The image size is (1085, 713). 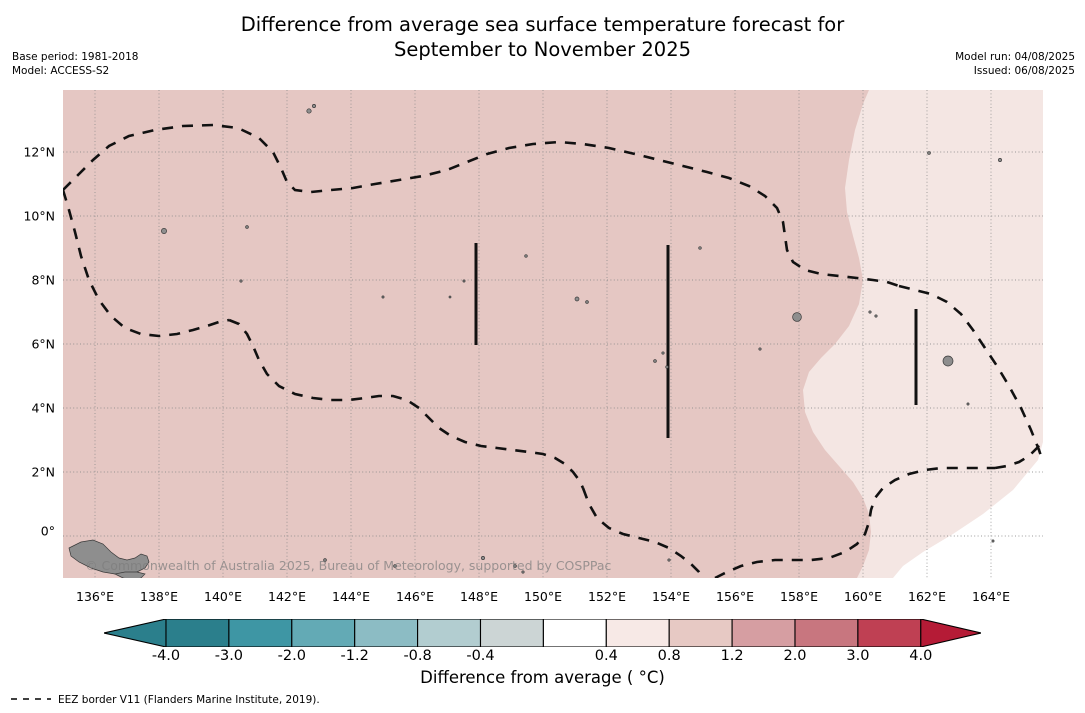 I want to click on xtick-label-144E: 144°E, so click(x=351, y=596).